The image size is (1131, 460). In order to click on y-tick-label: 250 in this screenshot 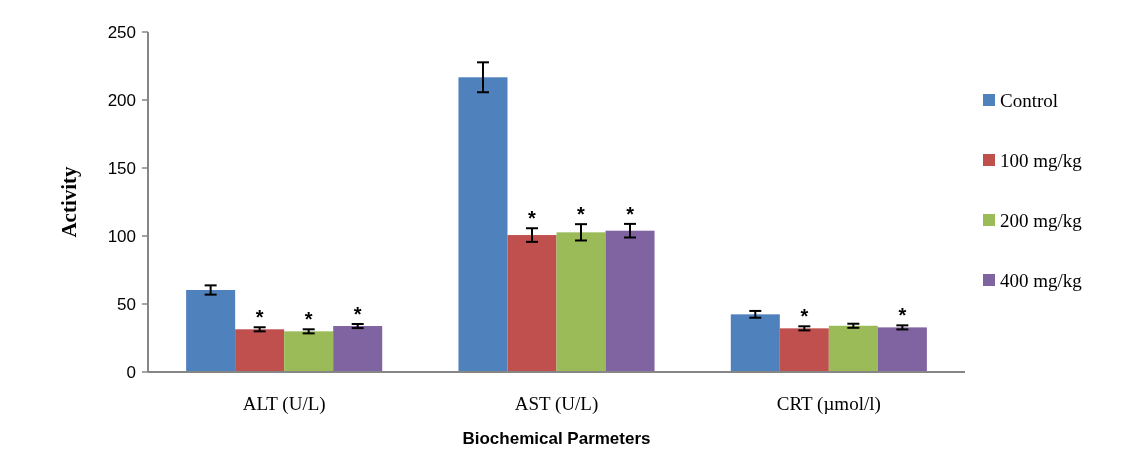, I will do `click(121, 32)`.